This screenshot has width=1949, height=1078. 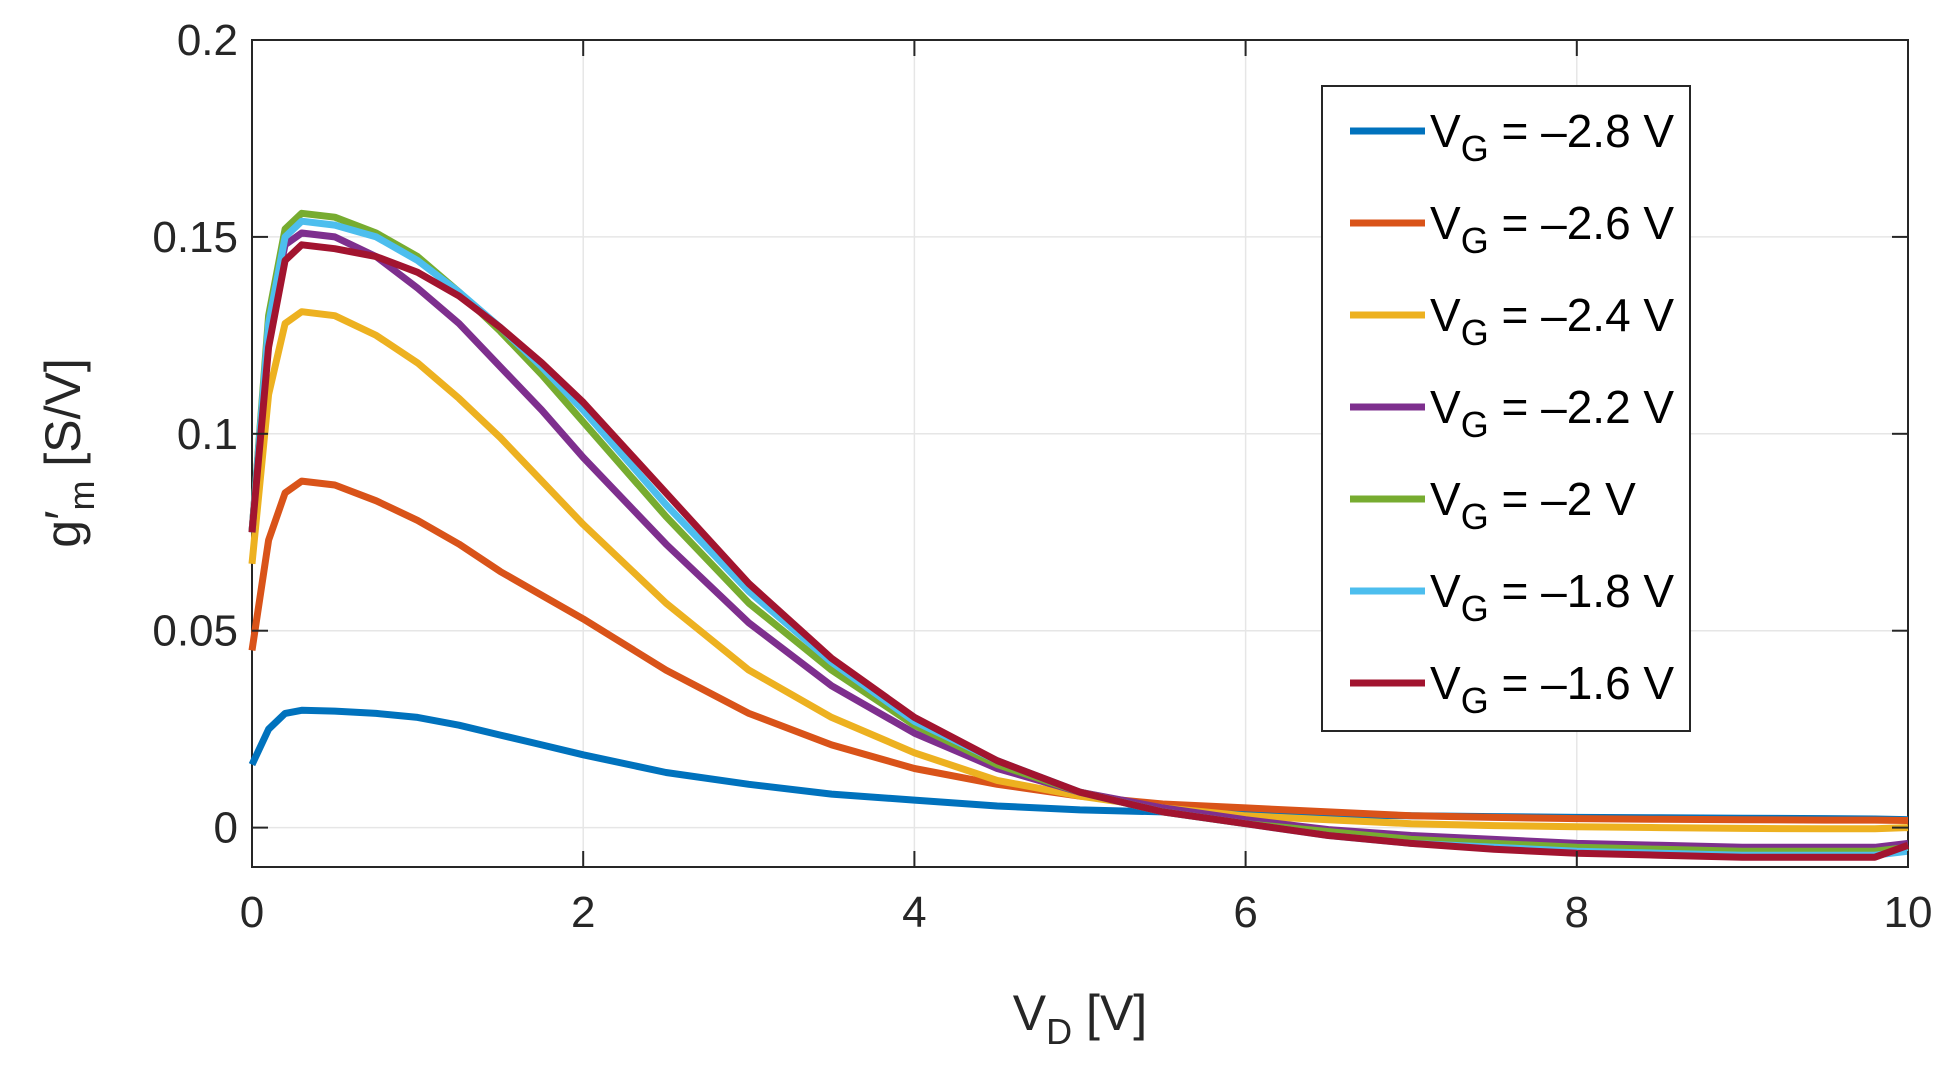 I want to click on y-tick-label: 0.2, so click(x=207, y=40).